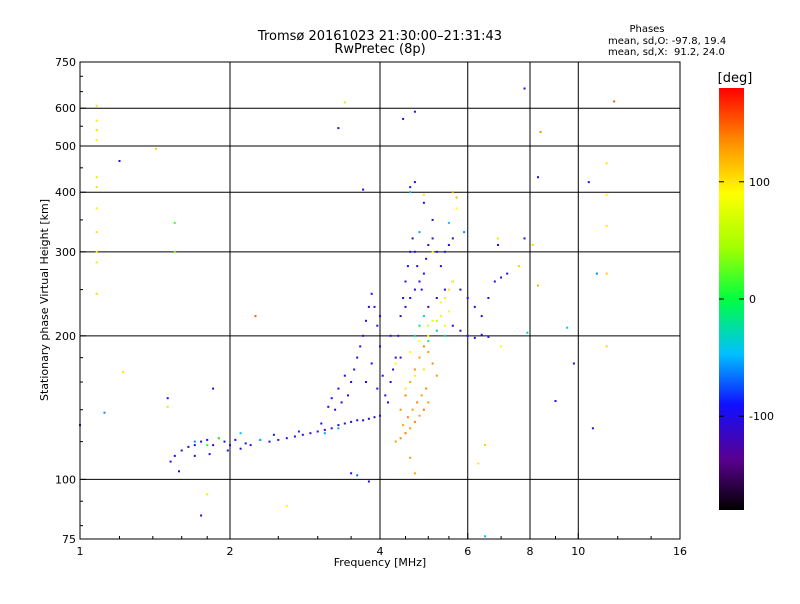  Describe the element at coordinates (65, 62) in the screenshot. I see `y-tick-label: 750` at that location.